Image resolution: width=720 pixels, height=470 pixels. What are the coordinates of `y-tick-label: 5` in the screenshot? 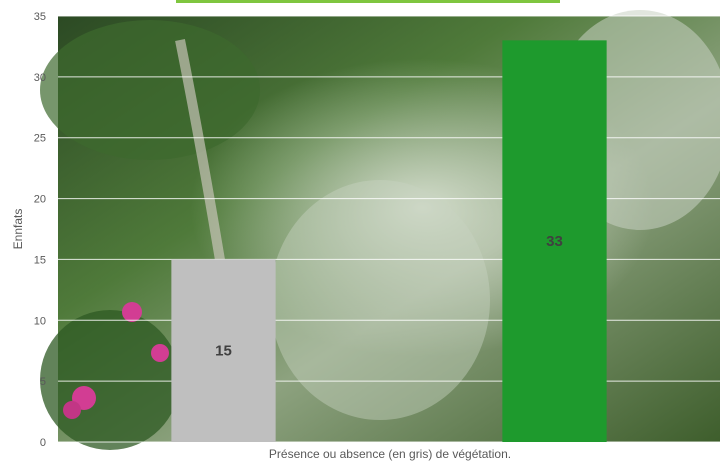 It's located at (43, 382).